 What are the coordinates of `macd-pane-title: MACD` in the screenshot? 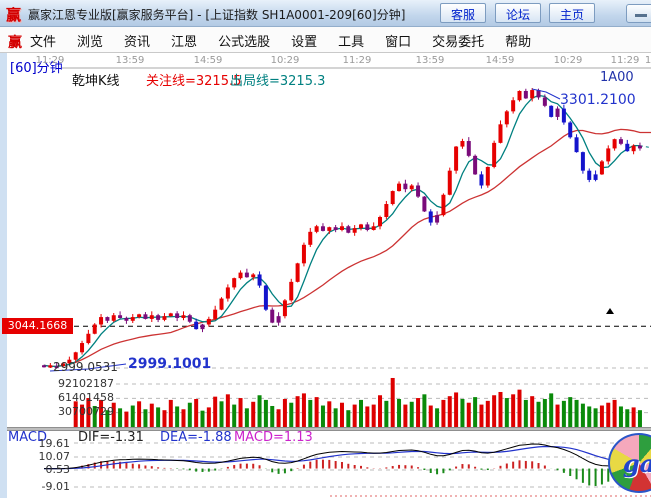 It's located at (27, 437).